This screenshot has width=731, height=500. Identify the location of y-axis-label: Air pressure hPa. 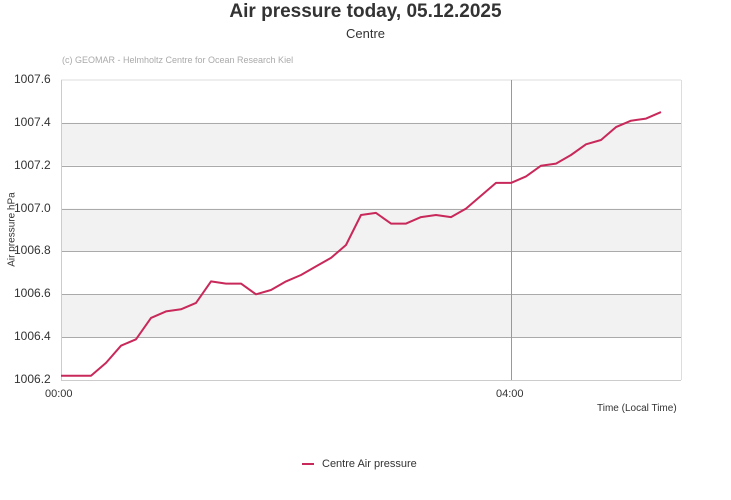
(12, 229).